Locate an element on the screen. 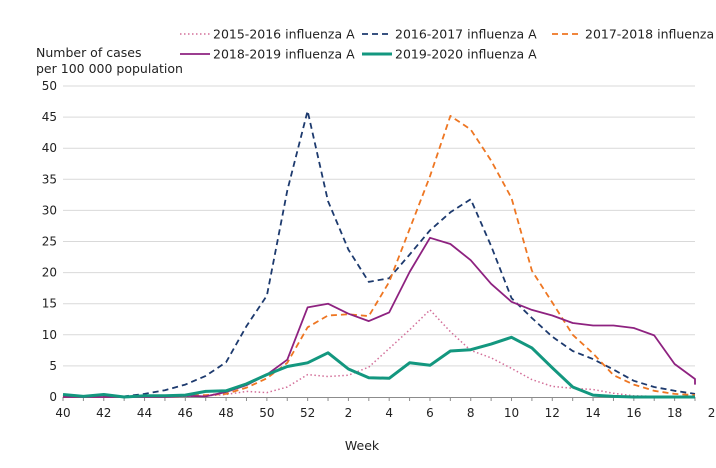 The height and width of the screenshot is (468, 716). y-axis-title: Number of cases per 100 000 population is located at coordinates (109, 60).